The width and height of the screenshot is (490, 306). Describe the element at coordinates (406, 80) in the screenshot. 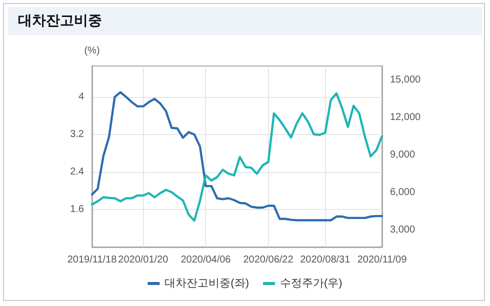

I see `y2-tick-label: 15,000` at that location.